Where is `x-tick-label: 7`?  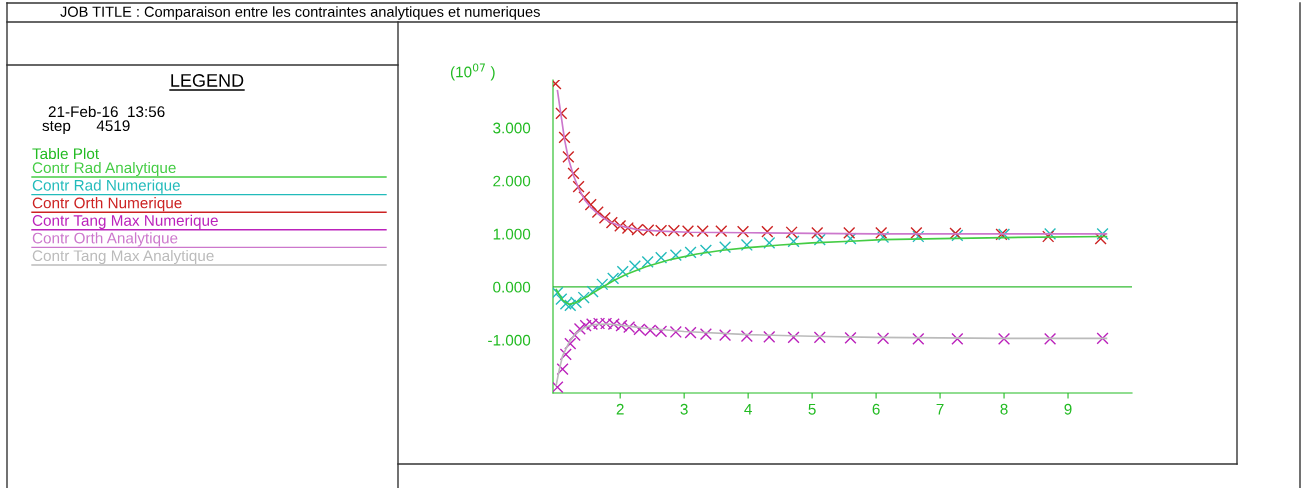 x-tick-label: 7 is located at coordinates (940, 409).